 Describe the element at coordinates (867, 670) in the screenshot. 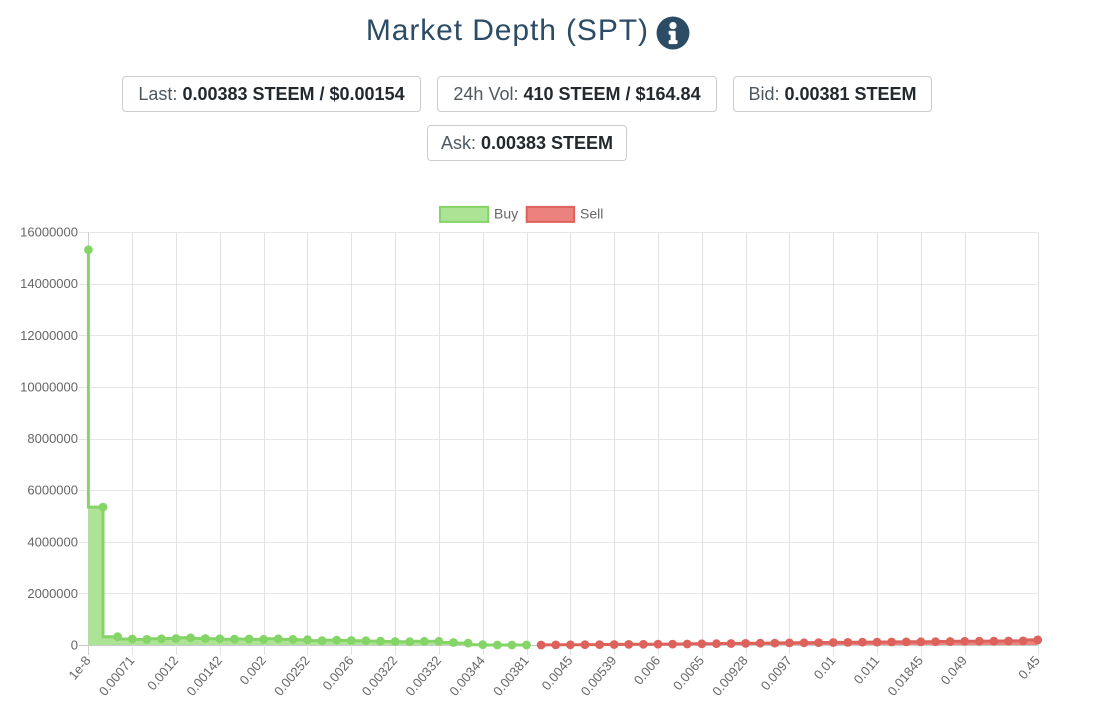

I see `svg-text: 0.011` at that location.